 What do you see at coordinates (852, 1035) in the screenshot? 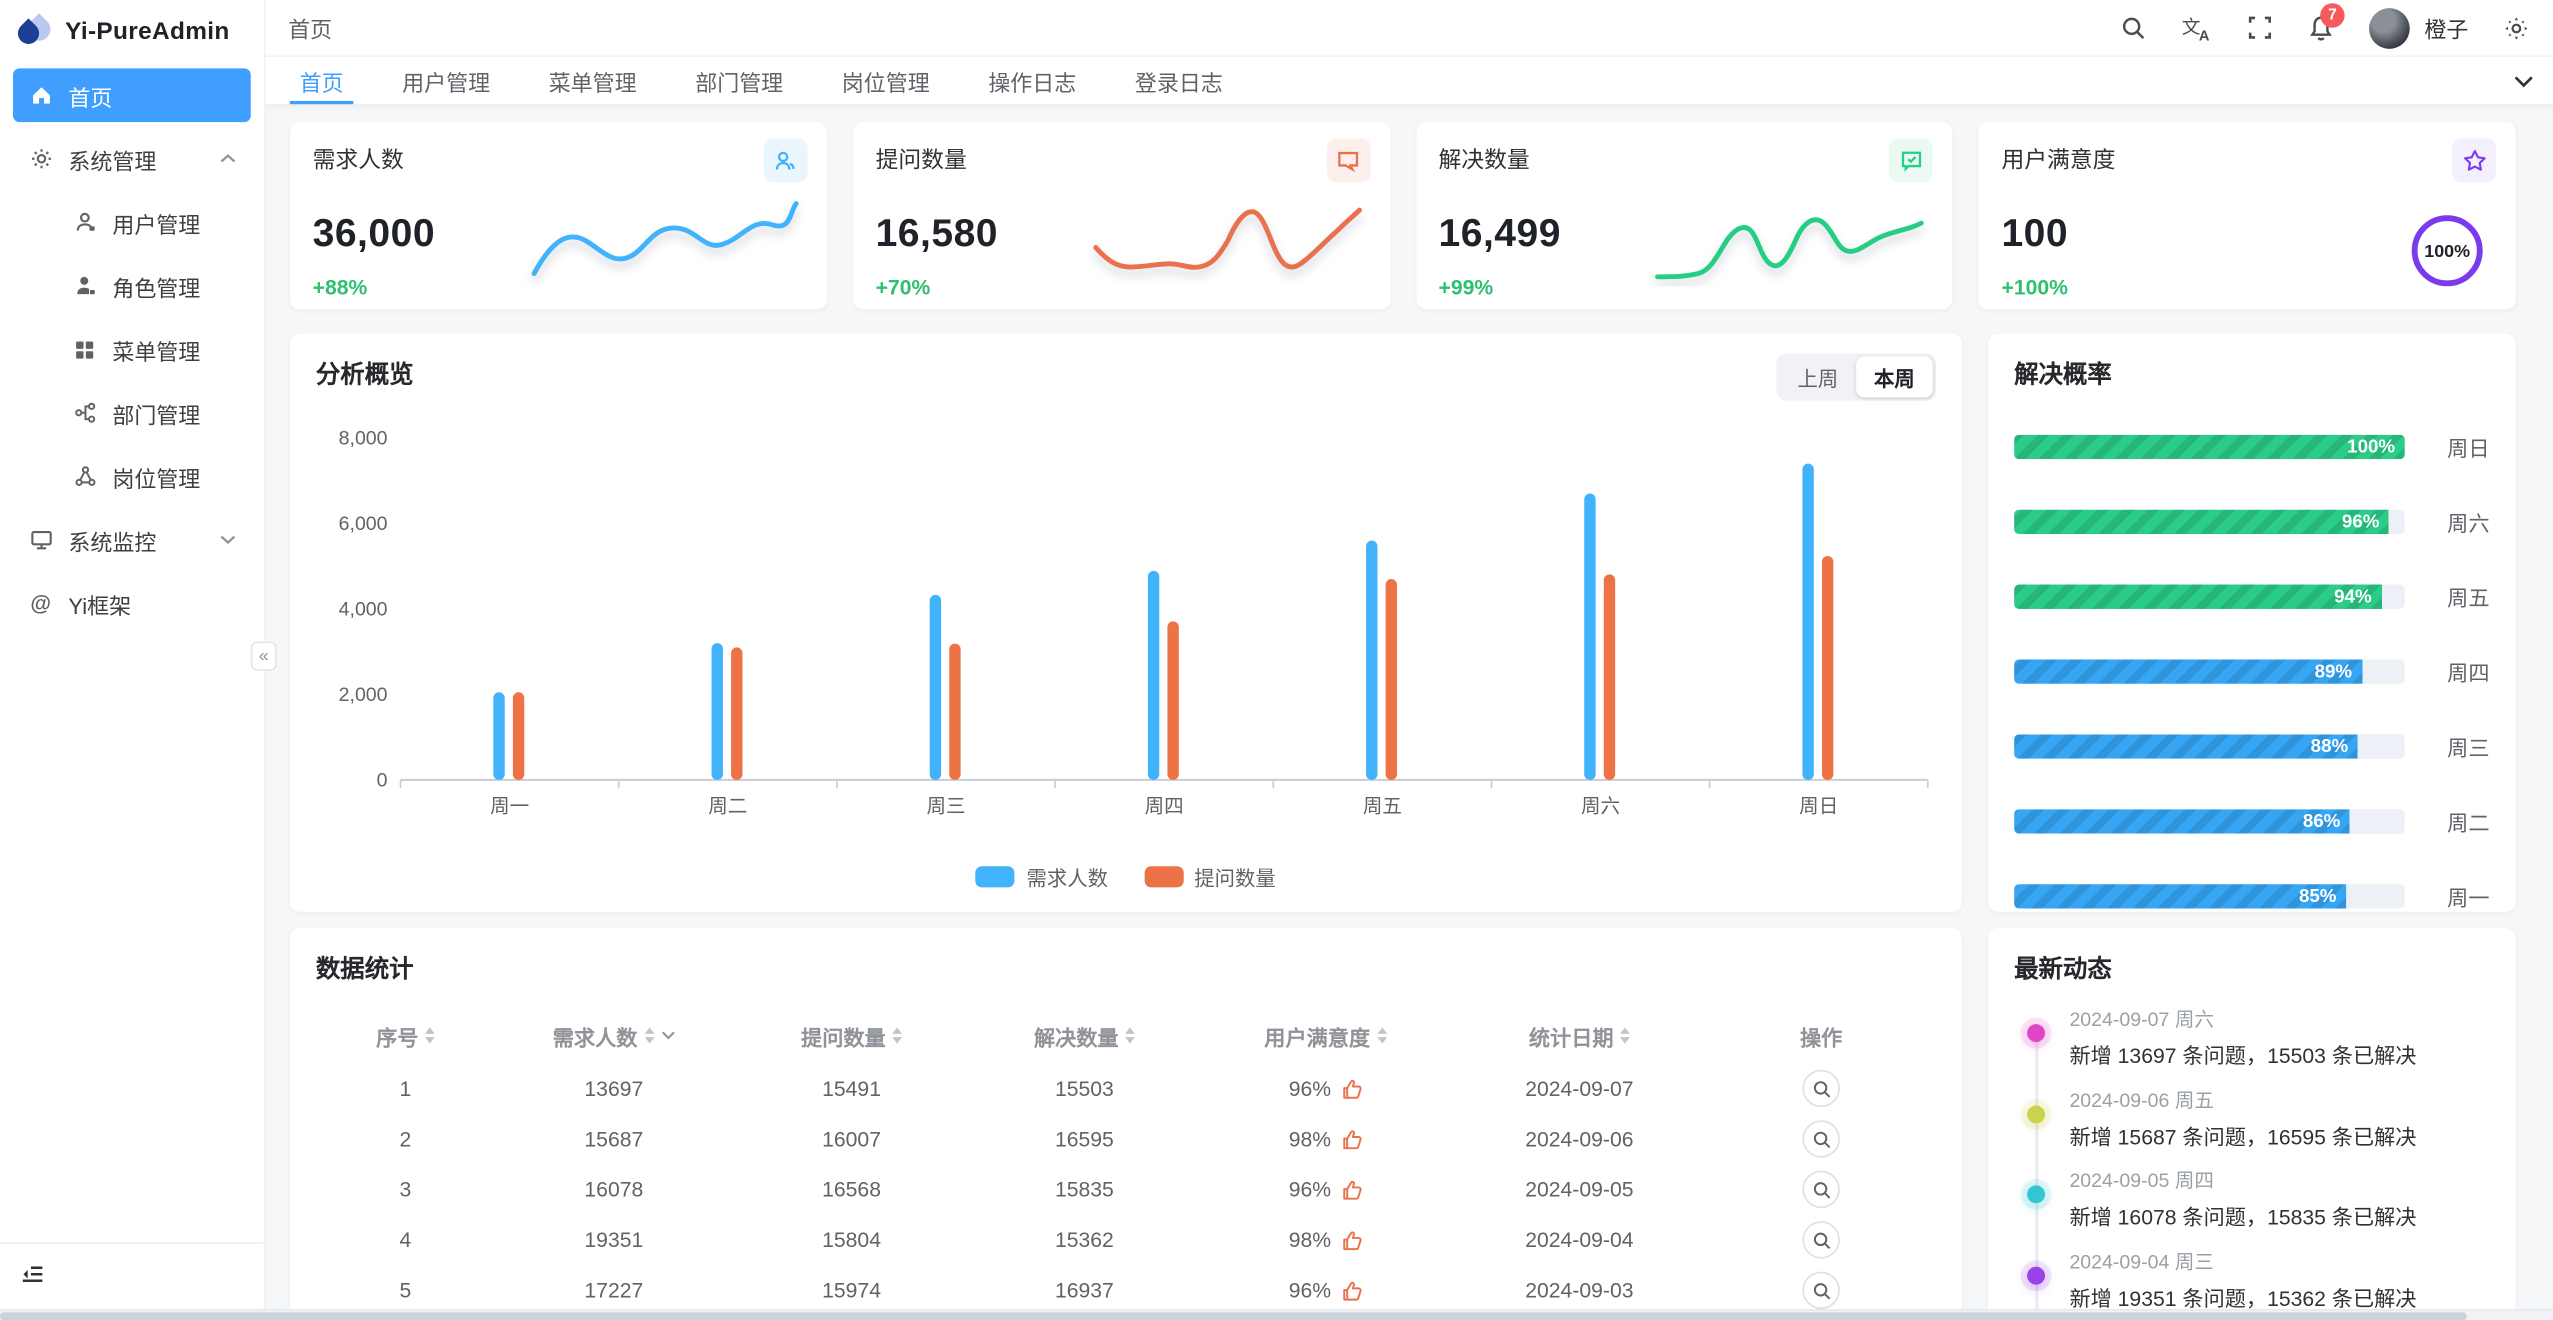
I see `table-header-cell: 提问数量` at bounding box center [852, 1035].